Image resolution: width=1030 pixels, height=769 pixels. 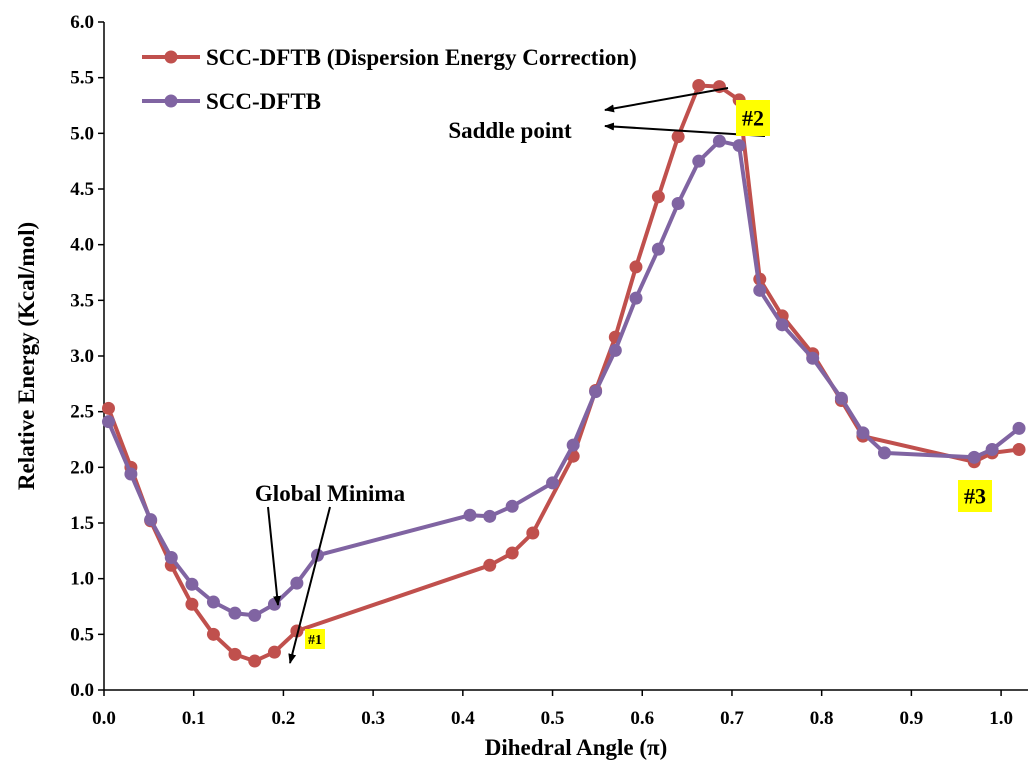 I want to click on y-axis-title: Relative Energy (Kcal/mol), so click(x=26, y=356).